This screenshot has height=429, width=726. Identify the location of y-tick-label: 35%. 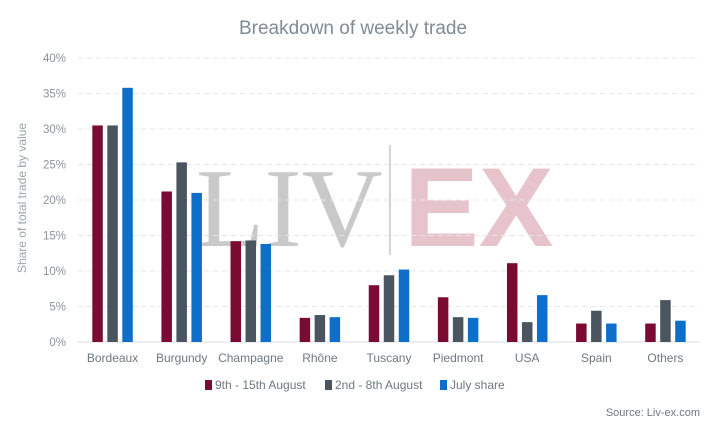
(54, 95).